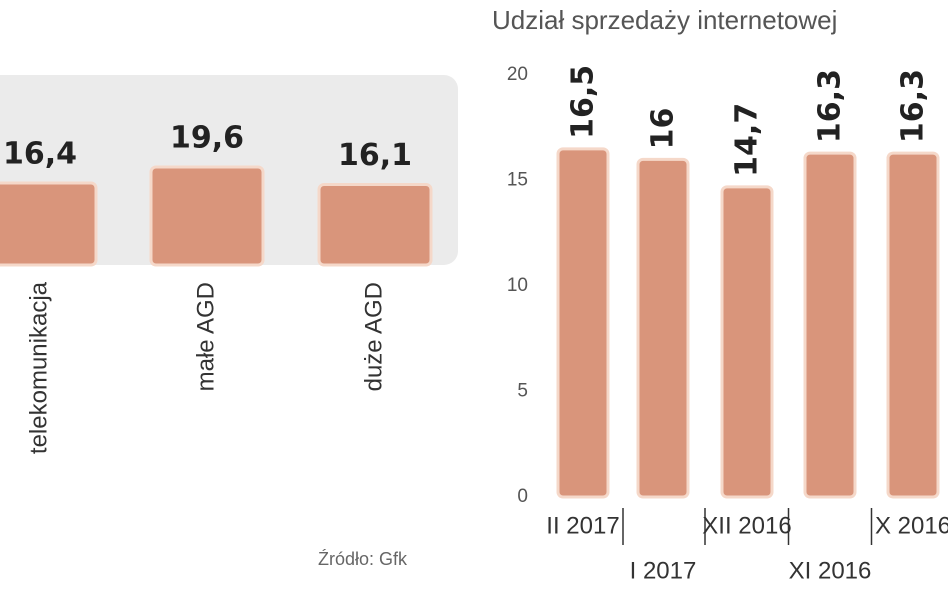 The image size is (948, 593). I want to click on x-tick-label: duże AGD, so click(373, 336).